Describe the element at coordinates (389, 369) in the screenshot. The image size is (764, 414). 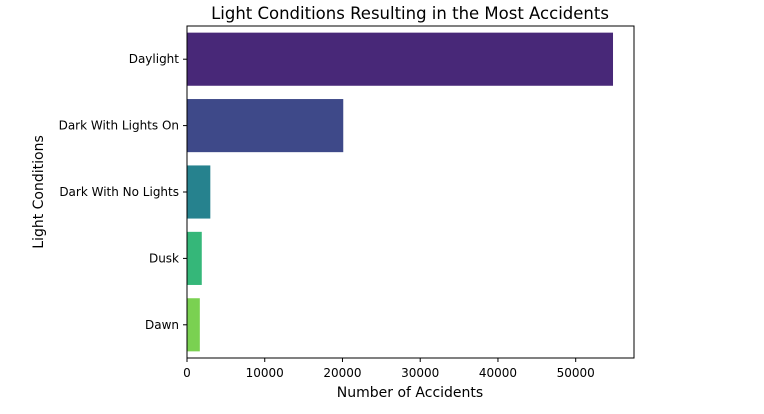
I see `x-axis: 0 10000 20000 30000 40000 50000` at that location.